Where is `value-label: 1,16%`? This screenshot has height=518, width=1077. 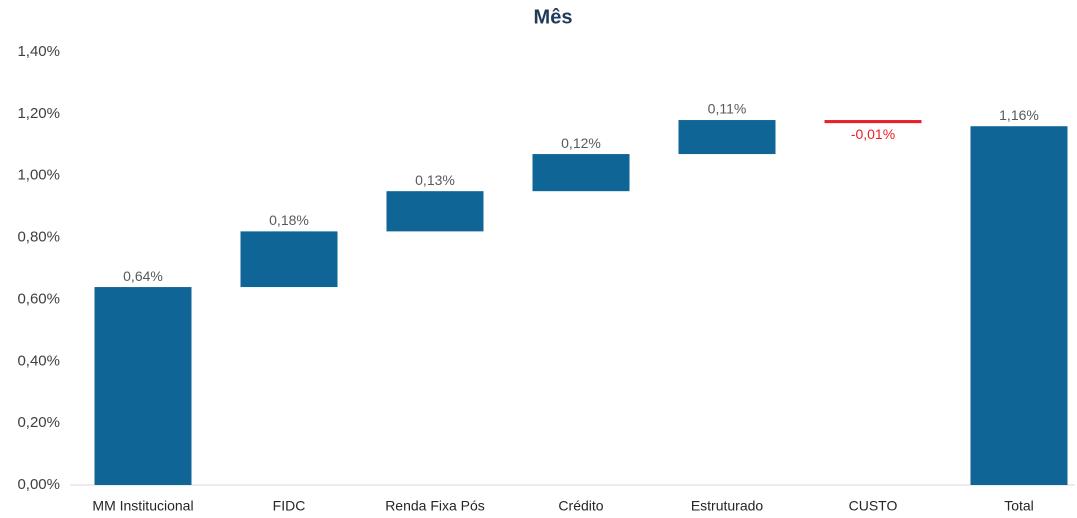 value-label: 1,16% is located at coordinates (1019, 115).